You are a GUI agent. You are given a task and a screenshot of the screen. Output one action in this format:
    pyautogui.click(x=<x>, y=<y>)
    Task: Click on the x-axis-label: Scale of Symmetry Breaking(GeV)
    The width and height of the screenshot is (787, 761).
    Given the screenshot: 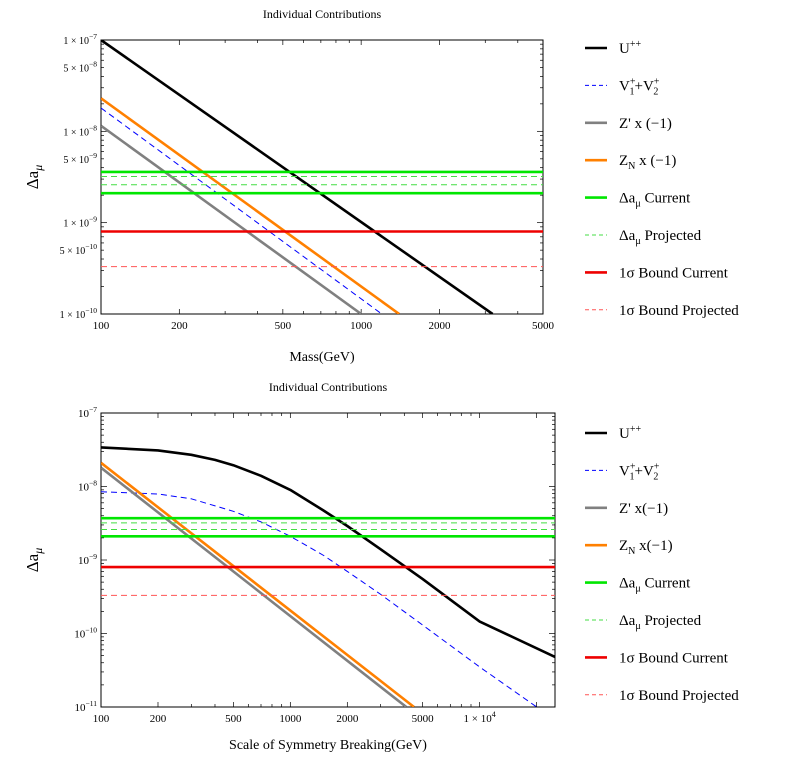 What is the action you would take?
    pyautogui.click(x=328, y=745)
    